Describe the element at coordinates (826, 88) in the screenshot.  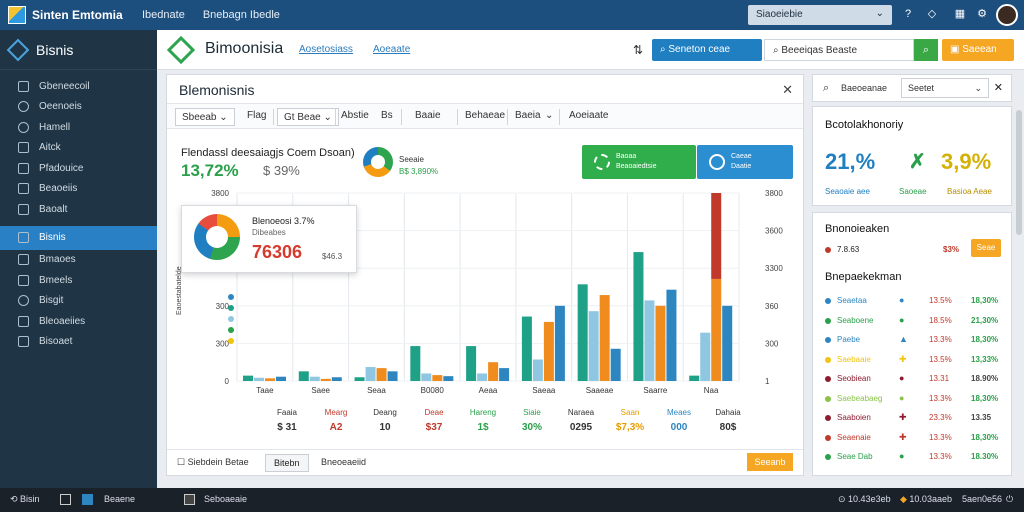
I see `search-icon: ⌕` at that location.